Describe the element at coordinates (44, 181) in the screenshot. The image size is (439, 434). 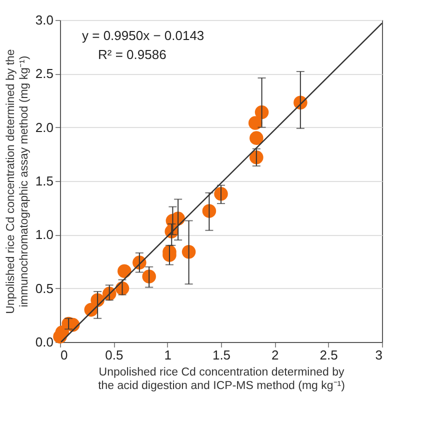
I see `y-tick-label: 1.5` at that location.